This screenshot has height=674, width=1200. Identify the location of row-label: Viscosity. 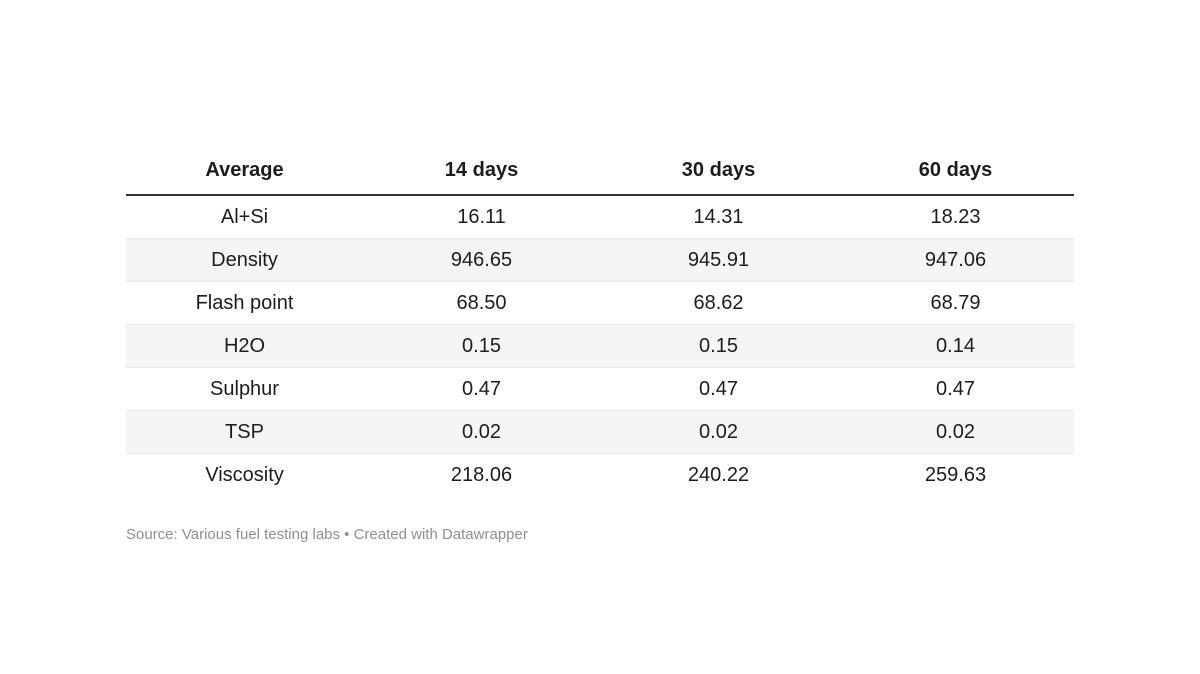
(244, 475).